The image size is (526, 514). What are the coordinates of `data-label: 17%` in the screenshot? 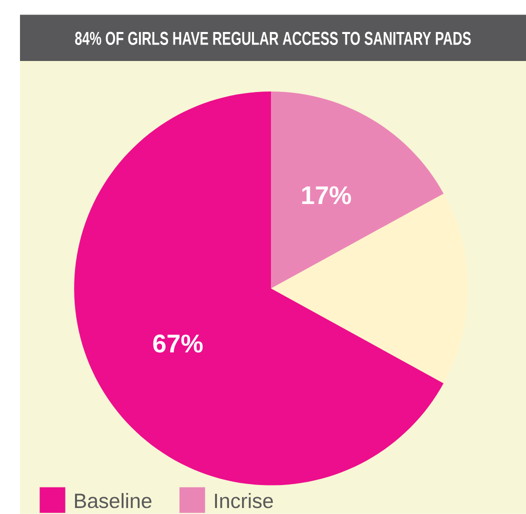 It's located at (327, 195).